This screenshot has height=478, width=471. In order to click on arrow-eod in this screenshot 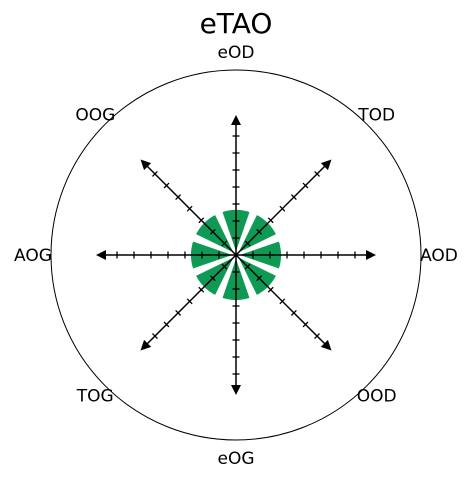, I will do `click(236, 120)`.